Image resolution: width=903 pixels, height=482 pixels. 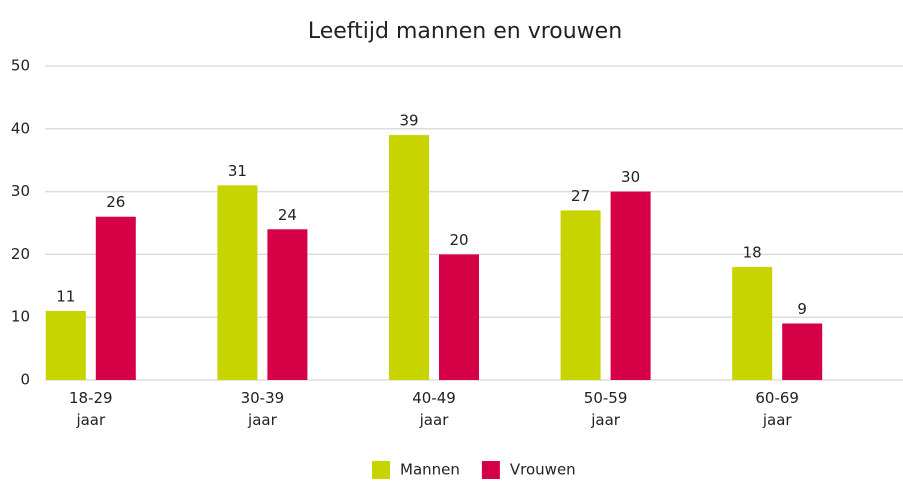 I want to click on legend-label: Vrouwen, so click(x=543, y=470).